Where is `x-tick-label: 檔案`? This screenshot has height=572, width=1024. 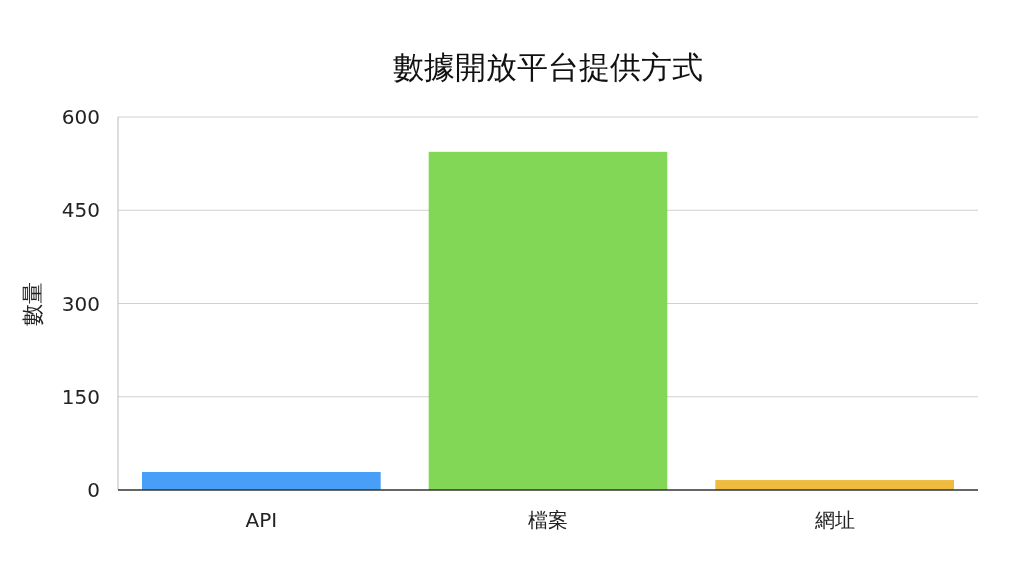 x-tick-label: 檔案 is located at coordinates (548, 520).